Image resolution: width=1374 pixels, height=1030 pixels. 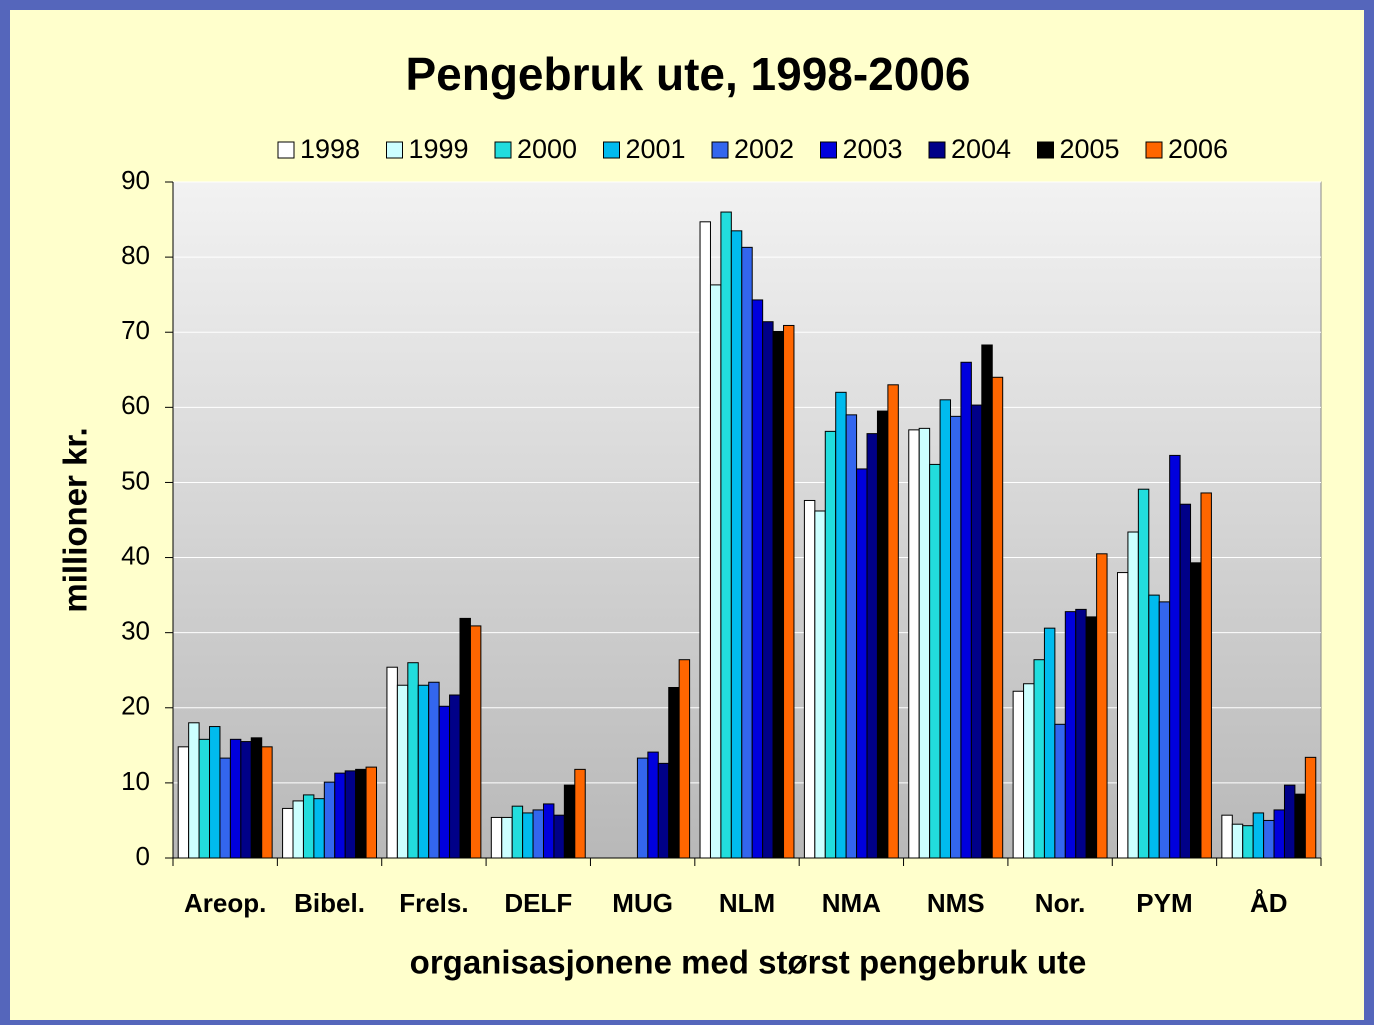 What do you see at coordinates (135, 555) in the screenshot?
I see `y-tick-label: 40` at bounding box center [135, 555].